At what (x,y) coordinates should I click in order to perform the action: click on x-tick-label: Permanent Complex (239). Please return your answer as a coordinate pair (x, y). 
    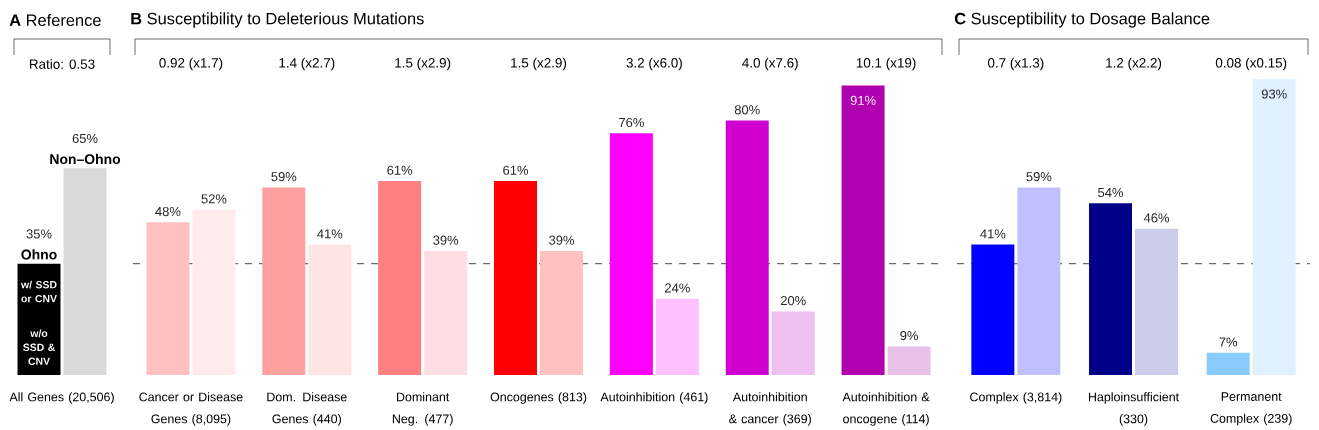
    Looking at the image, I should click on (1251, 409).